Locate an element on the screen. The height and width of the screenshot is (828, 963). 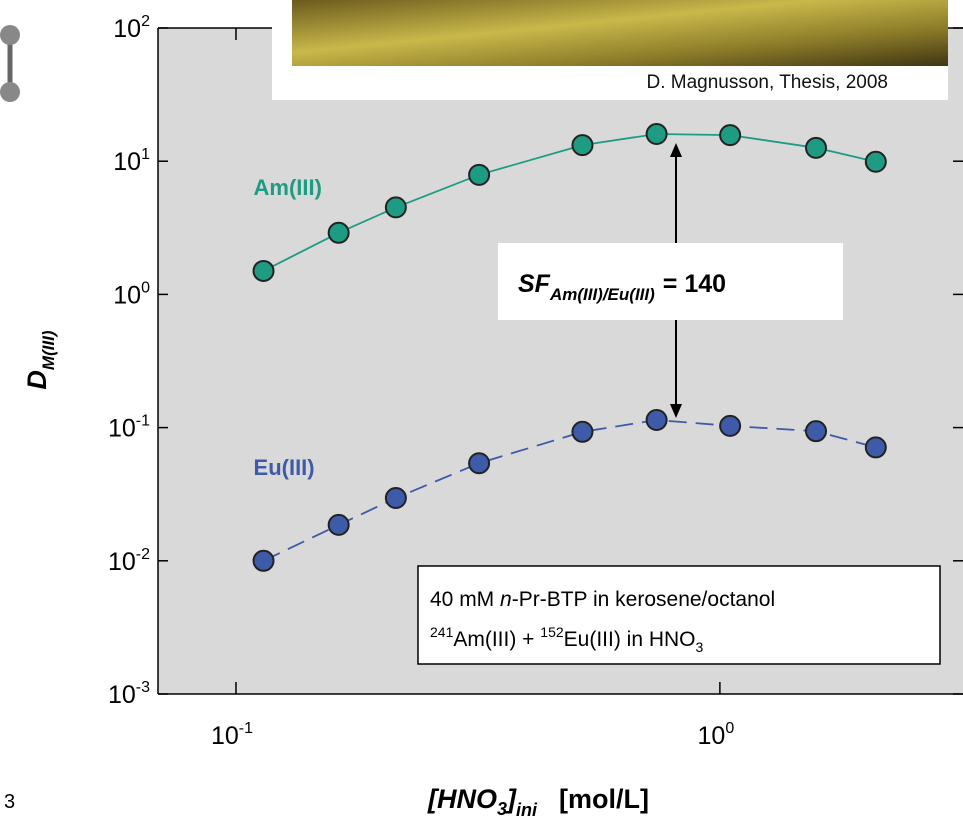
sf-main: SF is located at coordinates (534, 284).